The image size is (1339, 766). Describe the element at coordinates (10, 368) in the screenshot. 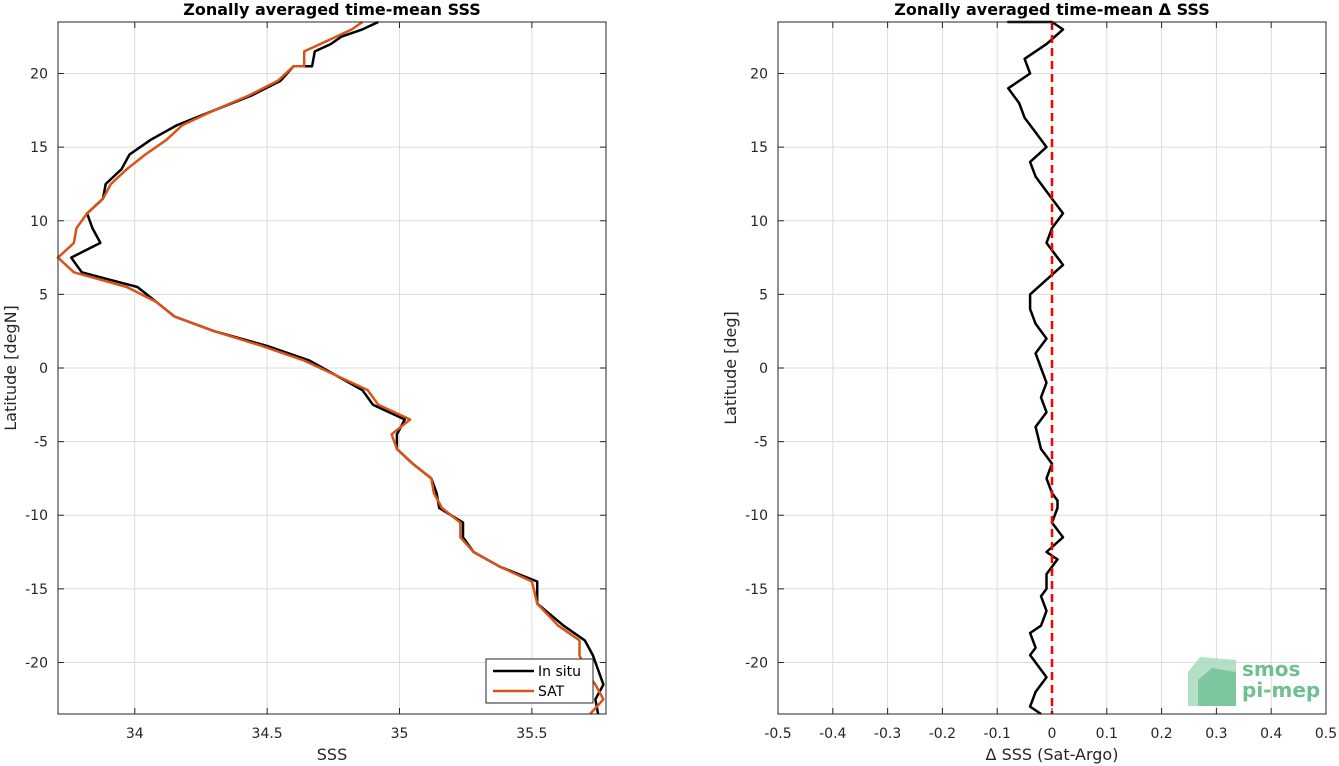

I see `sss-y-label: Latitude [degN]` at that location.